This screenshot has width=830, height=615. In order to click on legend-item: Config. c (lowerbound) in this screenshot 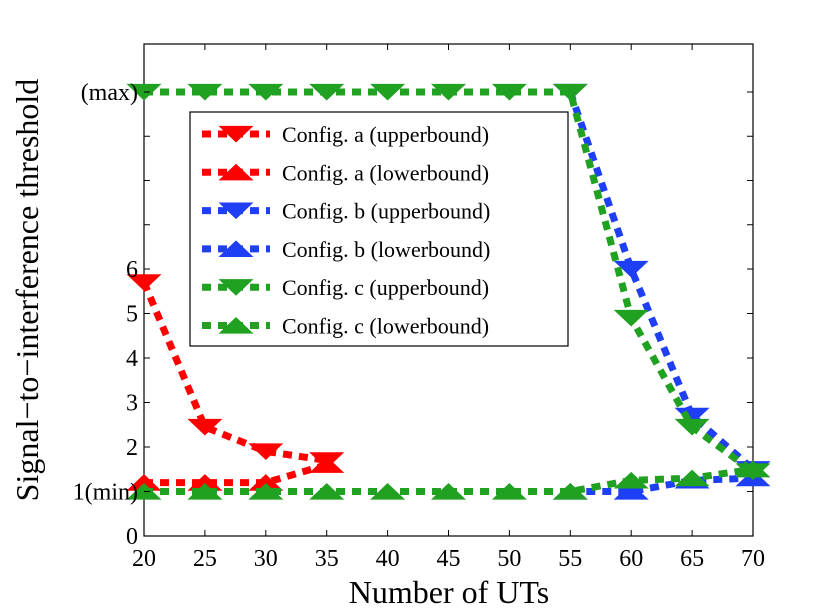, I will do `click(345, 326)`.